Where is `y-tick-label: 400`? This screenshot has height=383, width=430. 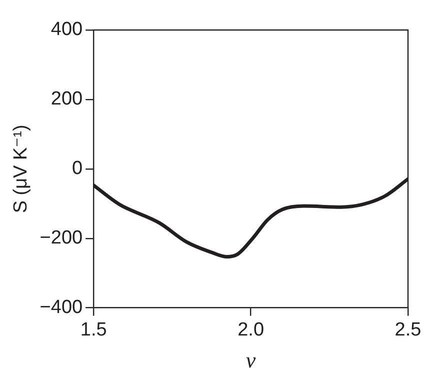 y-tick-label: 400 is located at coordinates (66, 29).